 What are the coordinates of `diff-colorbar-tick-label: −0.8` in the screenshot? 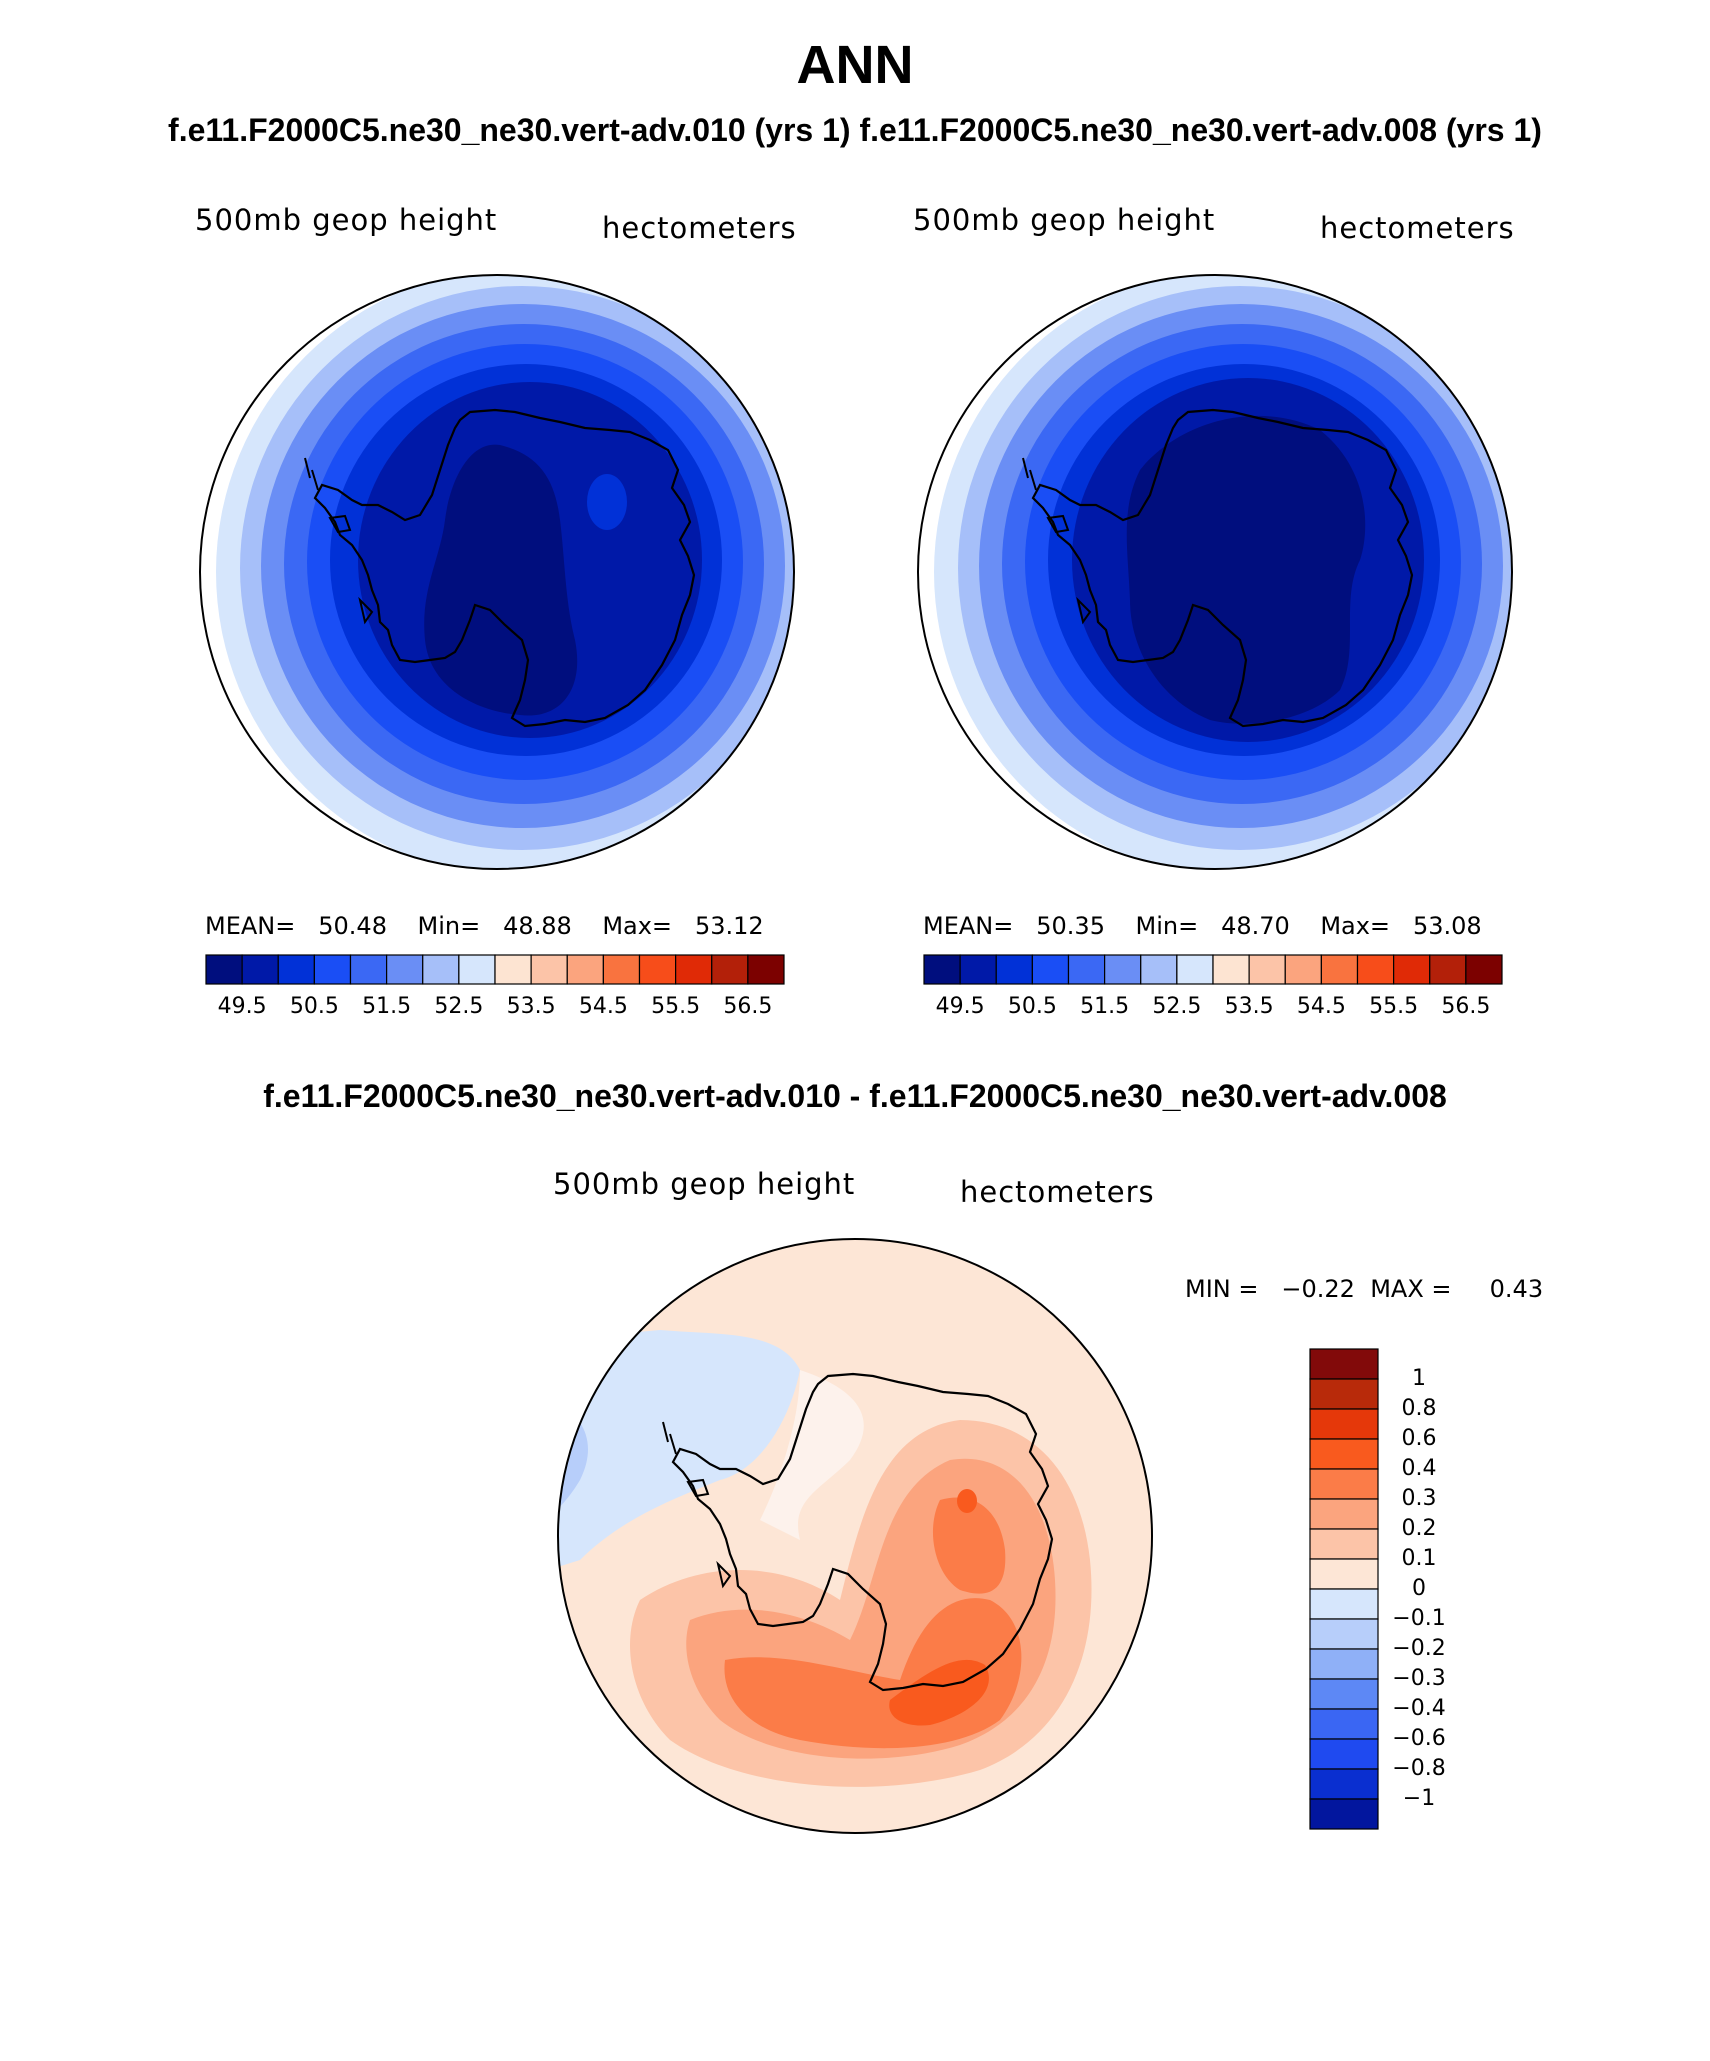 It's located at (1419, 1768).